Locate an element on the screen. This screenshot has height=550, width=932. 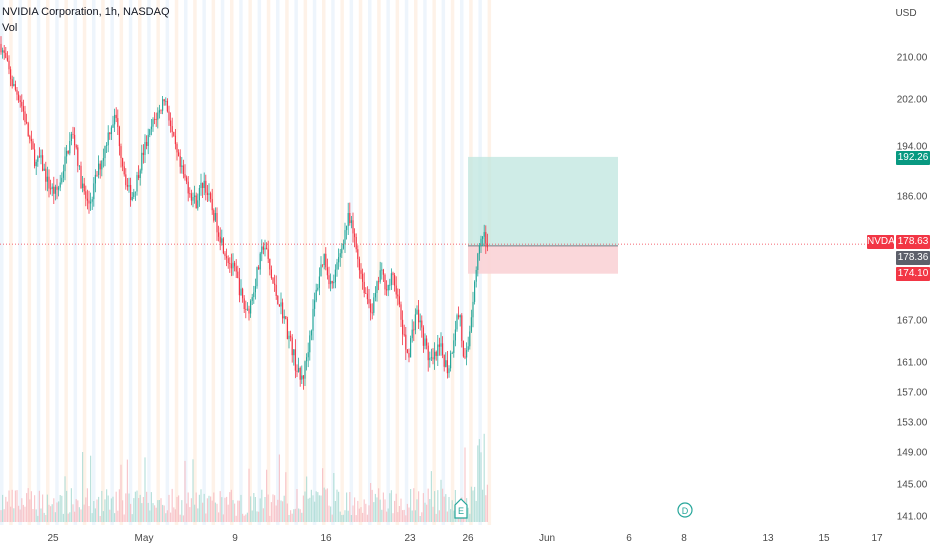
event-marker: E is located at coordinates (461, 508).